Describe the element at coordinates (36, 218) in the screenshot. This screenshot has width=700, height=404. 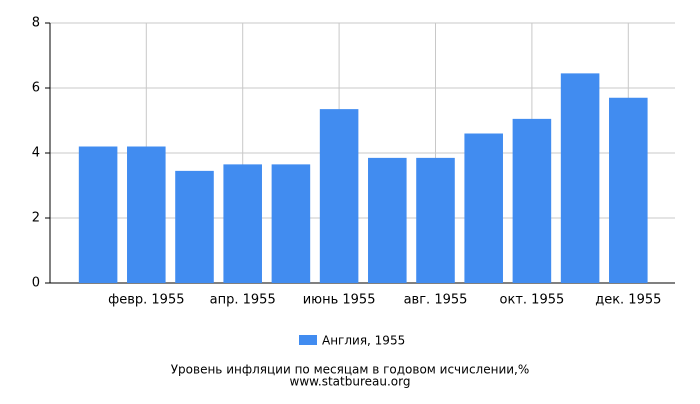
I see `y-tick-label: 2` at that location.